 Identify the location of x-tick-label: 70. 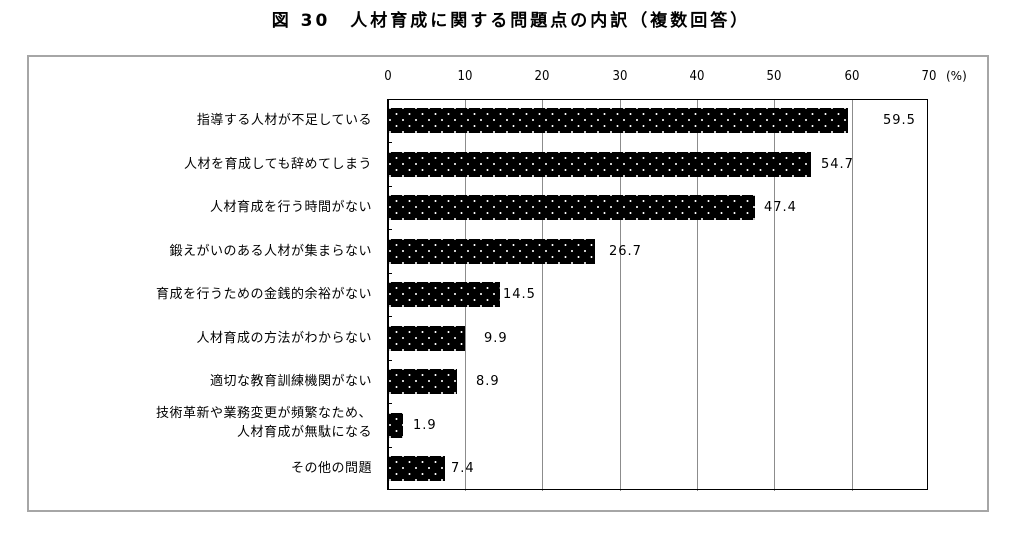
(929, 76).